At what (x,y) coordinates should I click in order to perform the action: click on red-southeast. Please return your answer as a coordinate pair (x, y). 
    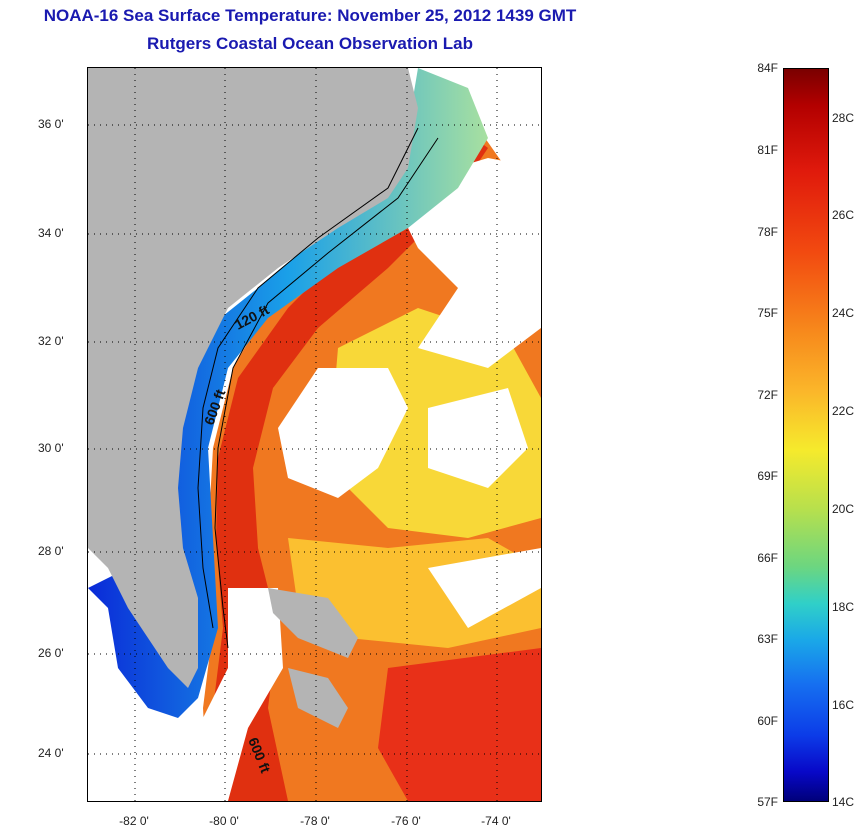
    Looking at the image, I should click on (459, 724).